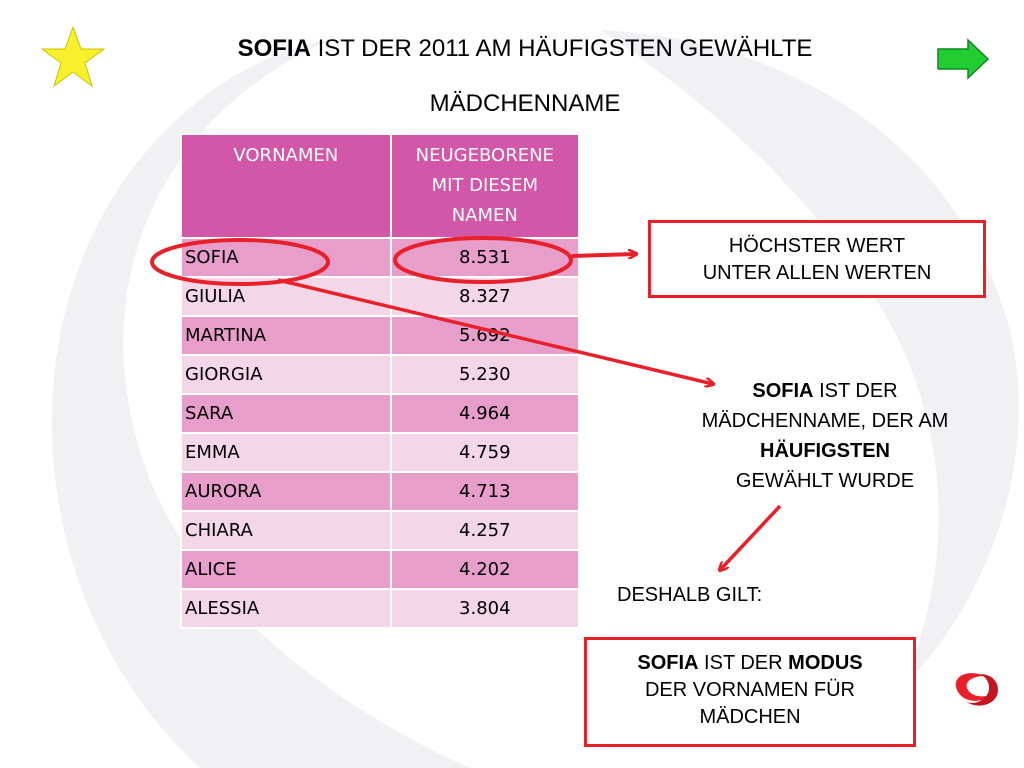 This screenshot has height=768, width=1024. What do you see at coordinates (485, 335) in the screenshot?
I see `count-cell: 5.692` at bounding box center [485, 335].